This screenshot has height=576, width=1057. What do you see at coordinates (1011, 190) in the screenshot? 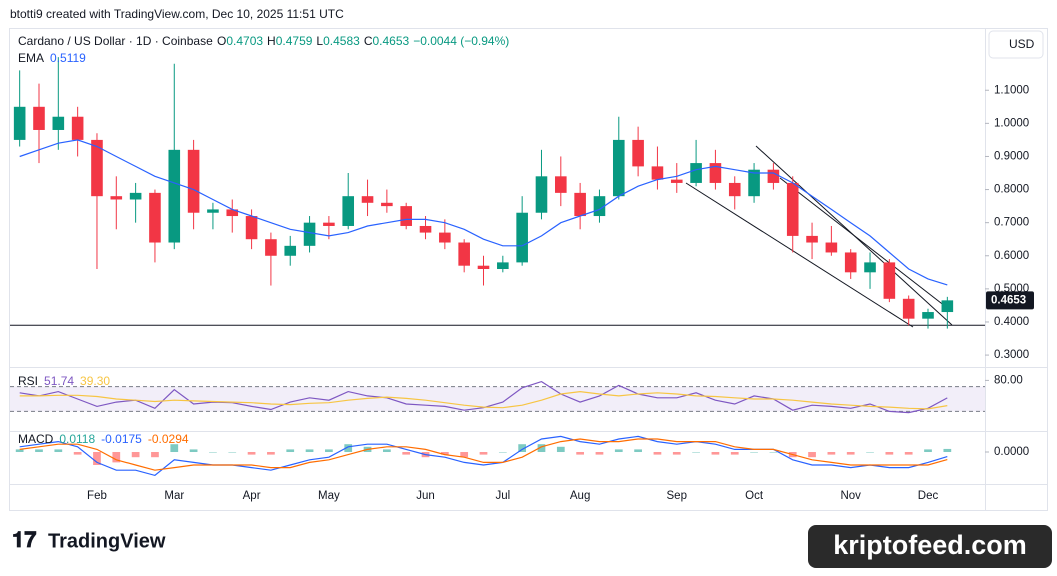
I see `y-tick-label: 0.8000` at bounding box center [1011, 190].